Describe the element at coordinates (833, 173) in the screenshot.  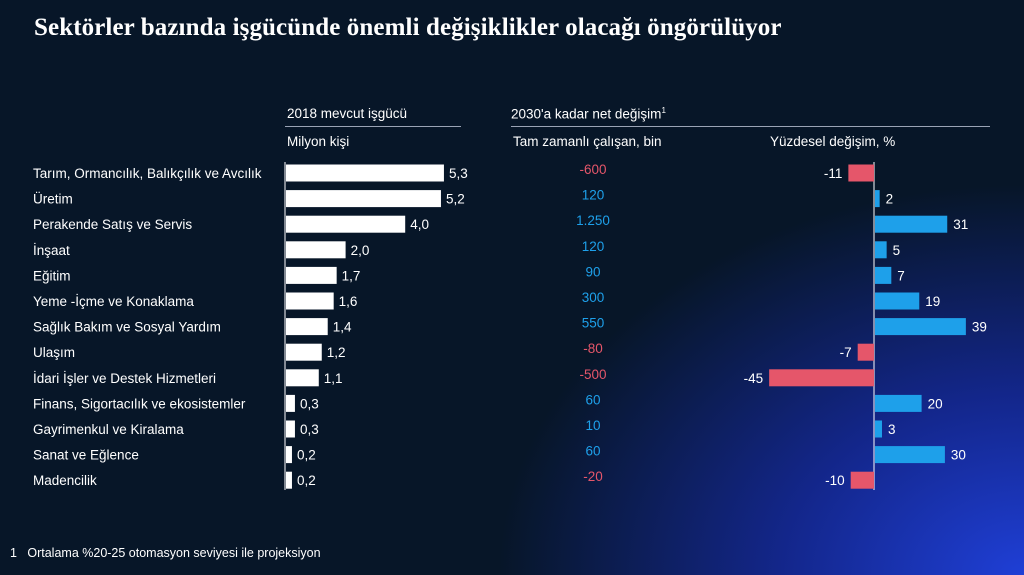
I see `pct-change-label: -11` at that location.